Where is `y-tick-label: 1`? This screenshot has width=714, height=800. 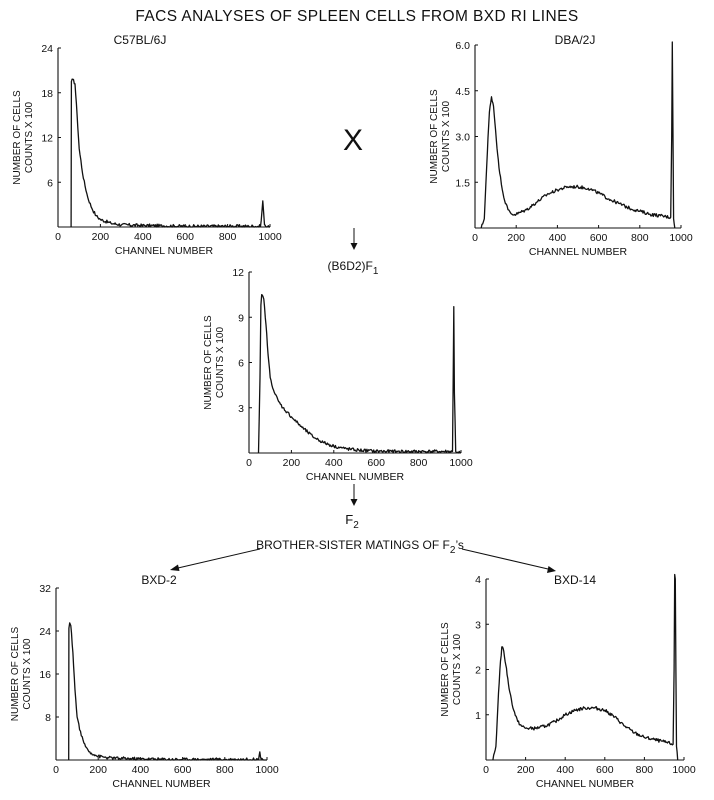 y-tick-label: 1 is located at coordinates (478, 716).